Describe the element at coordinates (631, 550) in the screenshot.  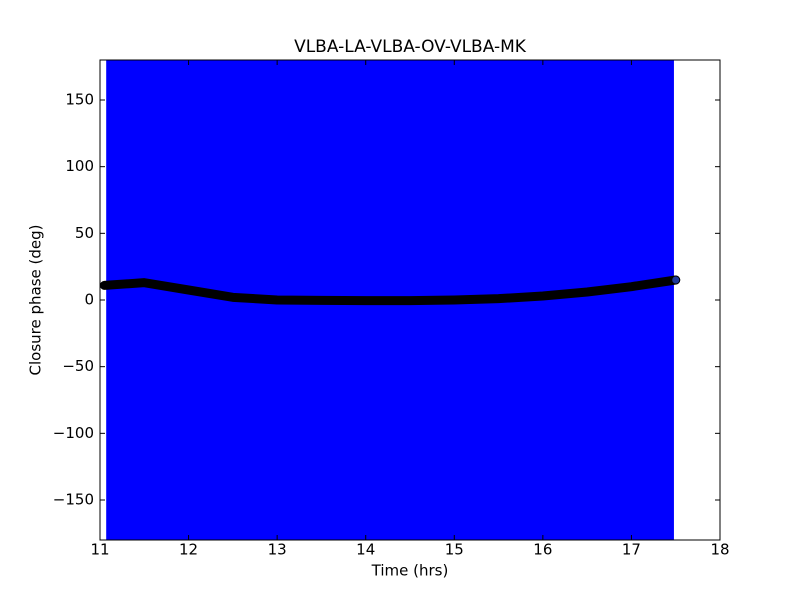
I see `x-tick-label: 17` at that location.